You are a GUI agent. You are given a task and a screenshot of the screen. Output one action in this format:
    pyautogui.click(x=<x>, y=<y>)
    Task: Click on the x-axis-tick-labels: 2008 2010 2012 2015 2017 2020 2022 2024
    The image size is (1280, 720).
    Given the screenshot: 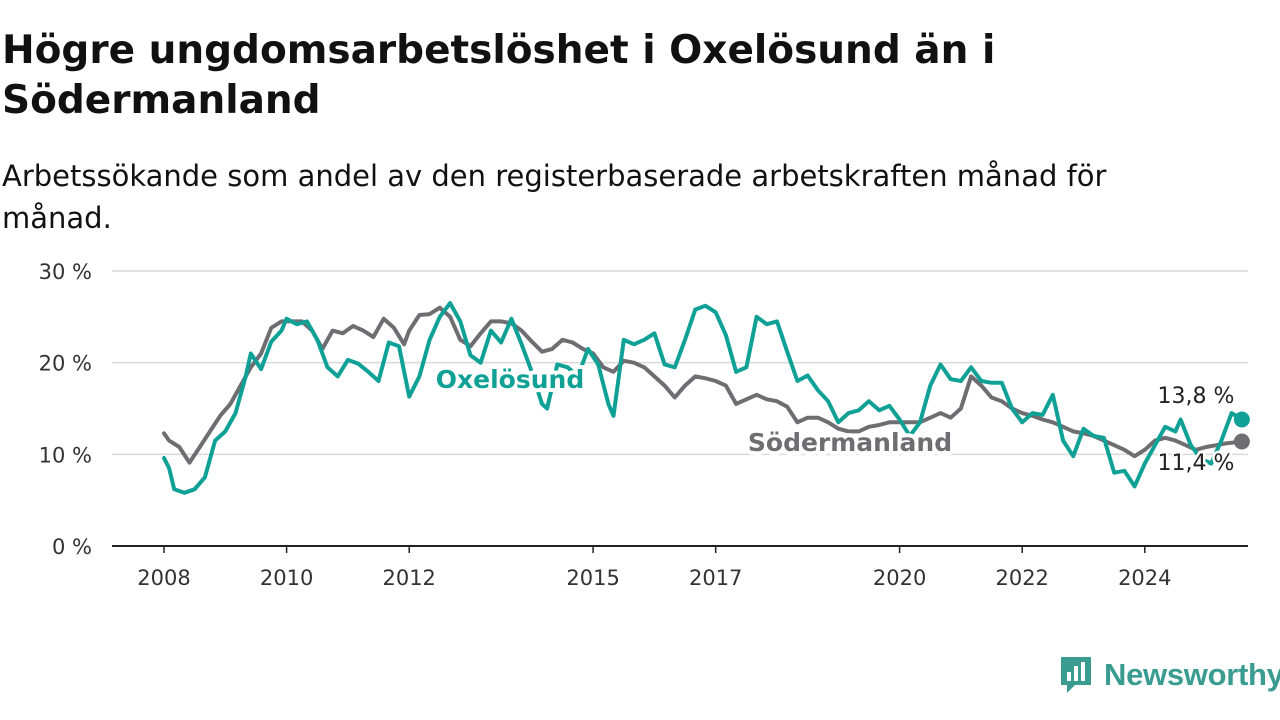 What is the action you would take?
    pyautogui.click(x=654, y=578)
    